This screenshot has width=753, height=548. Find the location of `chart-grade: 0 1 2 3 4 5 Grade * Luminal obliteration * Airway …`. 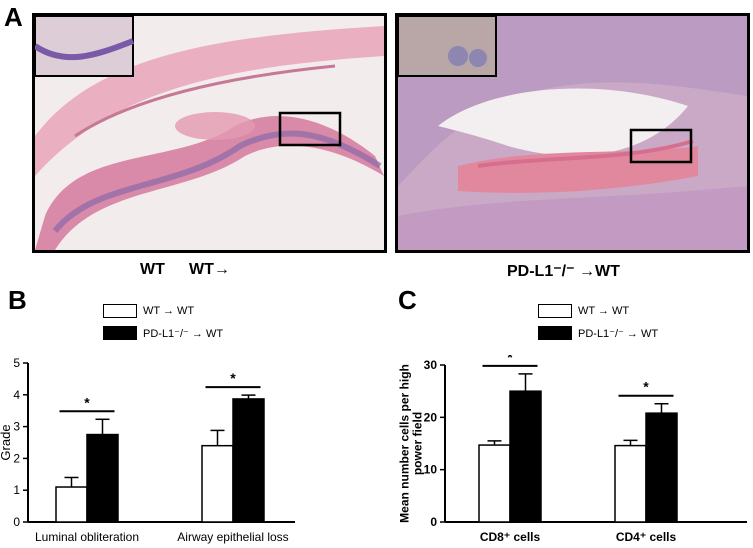

chart-grade: 0 1 2 3 4 5 Grade * Luminal obliteration * Airway … is located at coordinates (147, 450).